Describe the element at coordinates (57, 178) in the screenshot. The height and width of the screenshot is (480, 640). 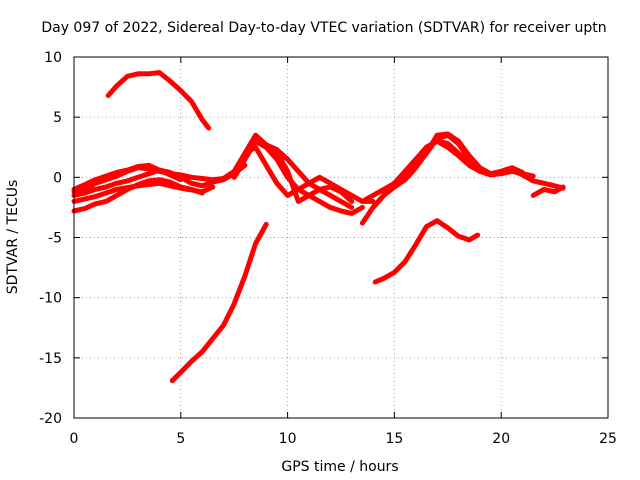
I see `y-tick-label: 0` at that location.